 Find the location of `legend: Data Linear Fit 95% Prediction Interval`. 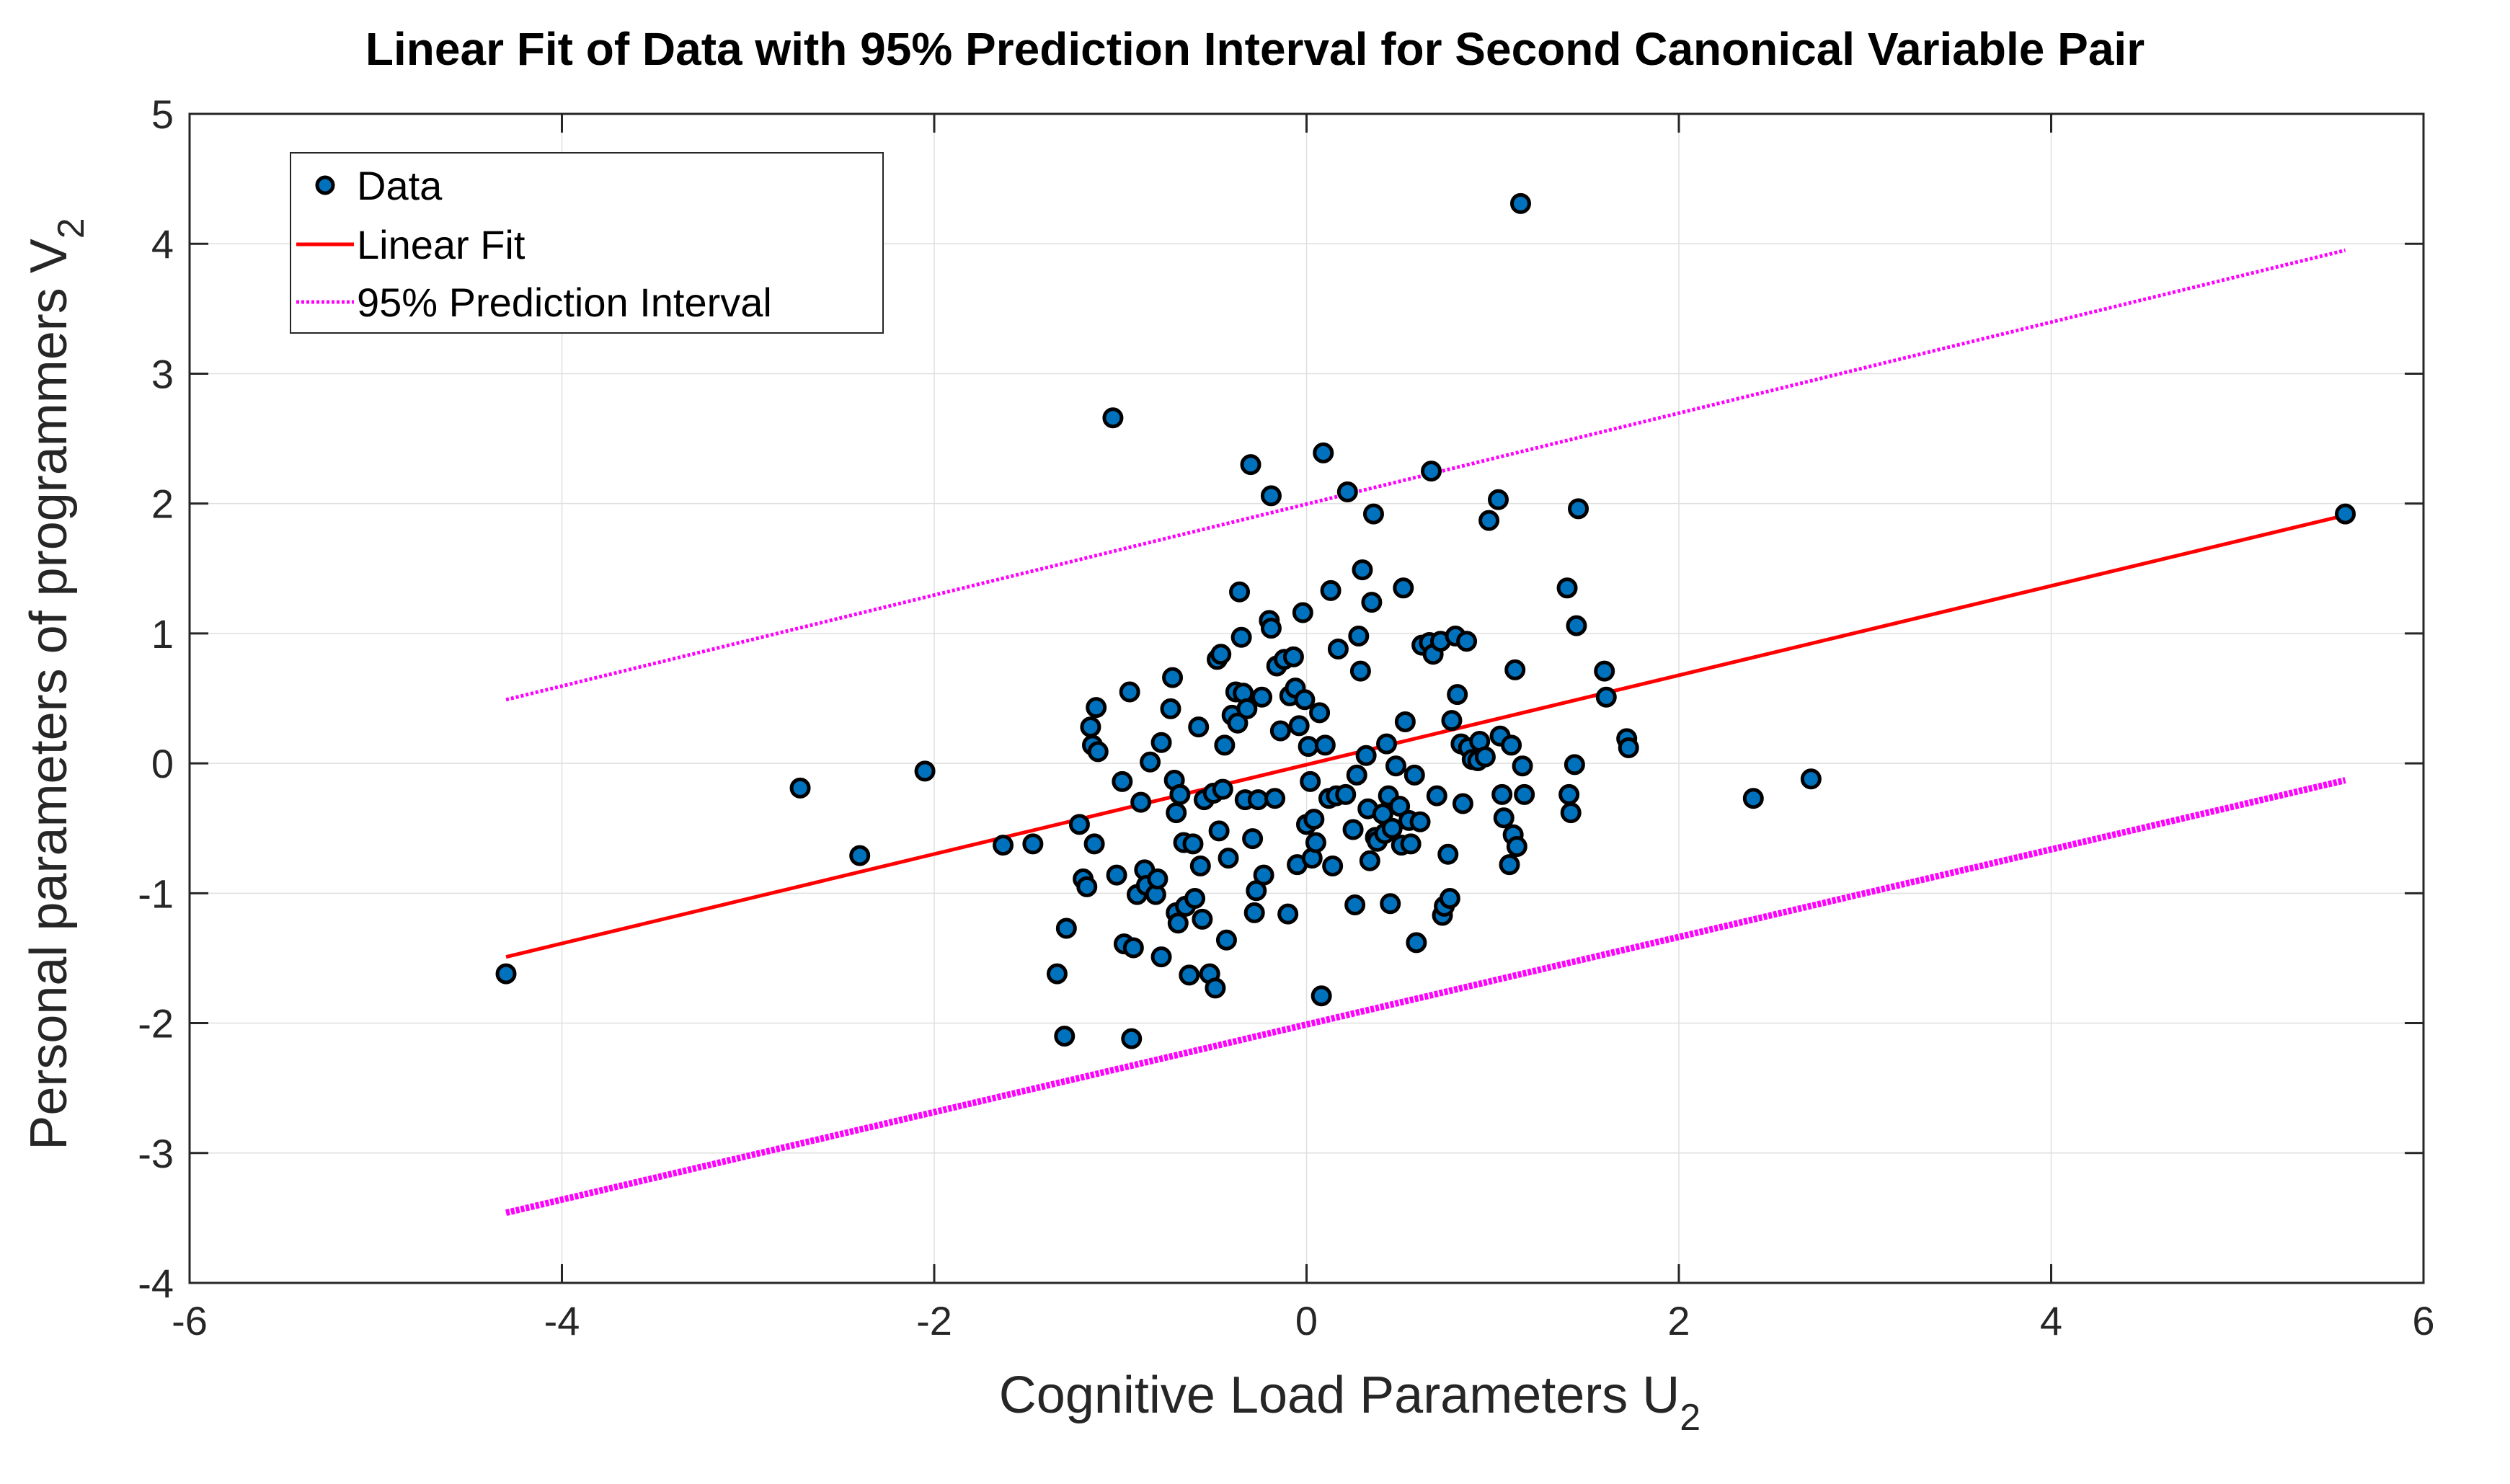

legend: Data Linear Fit 95% Prediction Interval is located at coordinates (587, 243).